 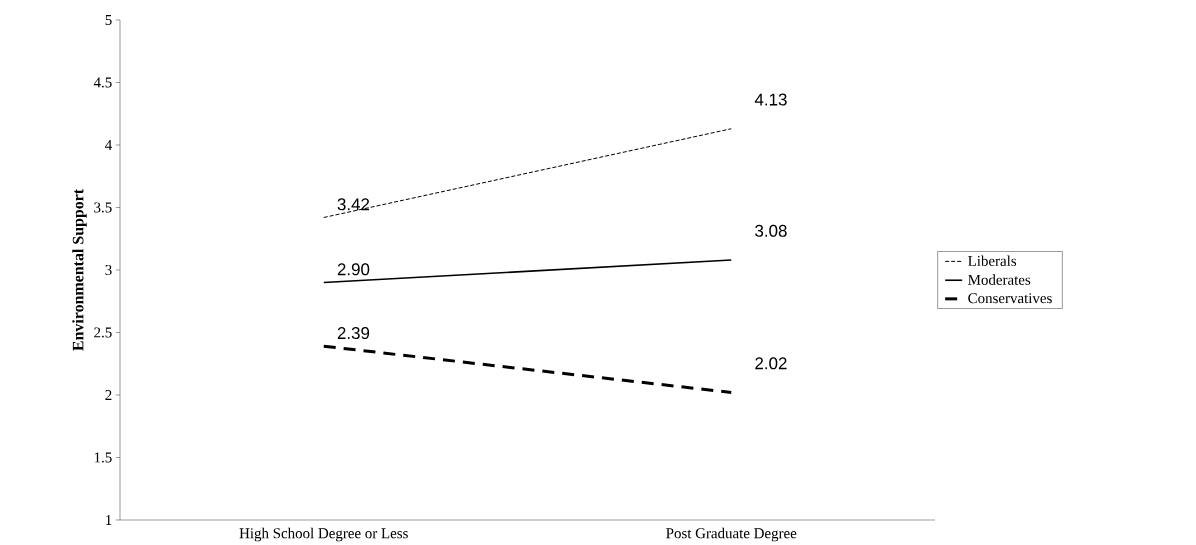 What do you see at coordinates (108, 145) in the screenshot?
I see `y-tick-label: 4` at bounding box center [108, 145].